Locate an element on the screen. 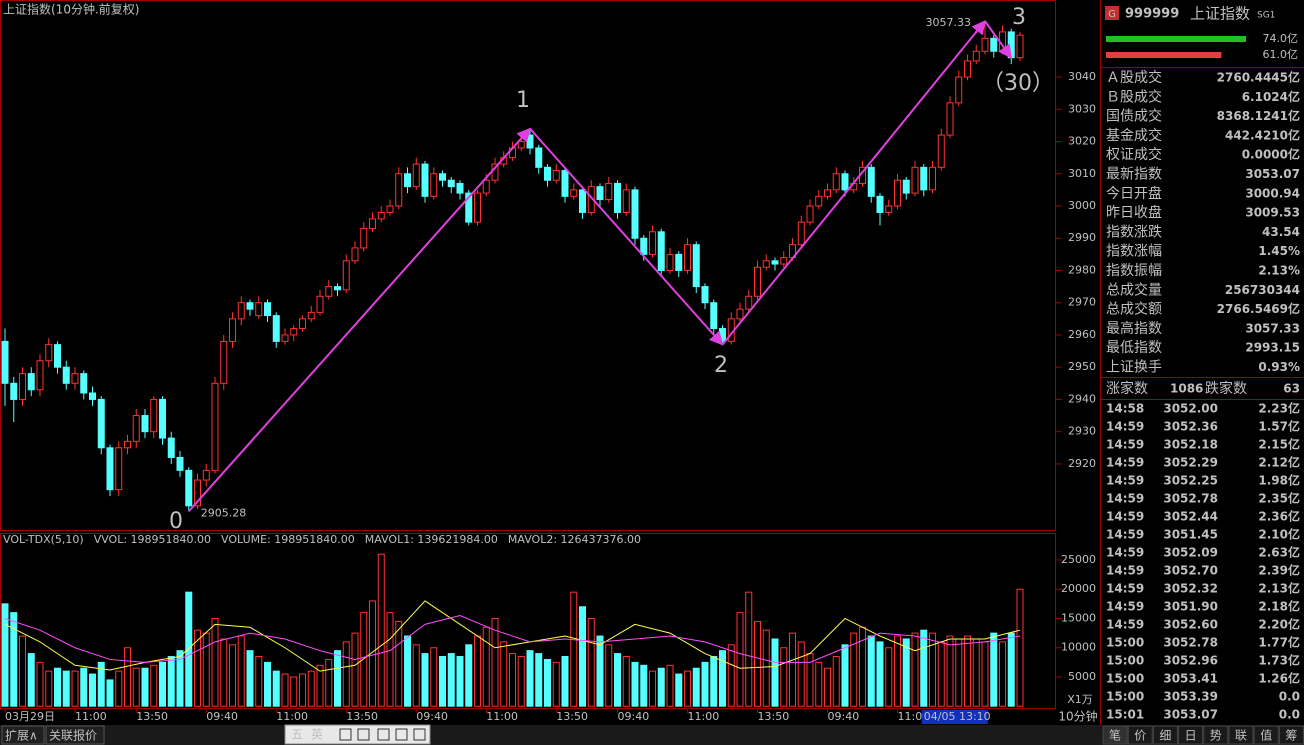  panel-tab-label: 价 is located at coordinates (1140, 736).